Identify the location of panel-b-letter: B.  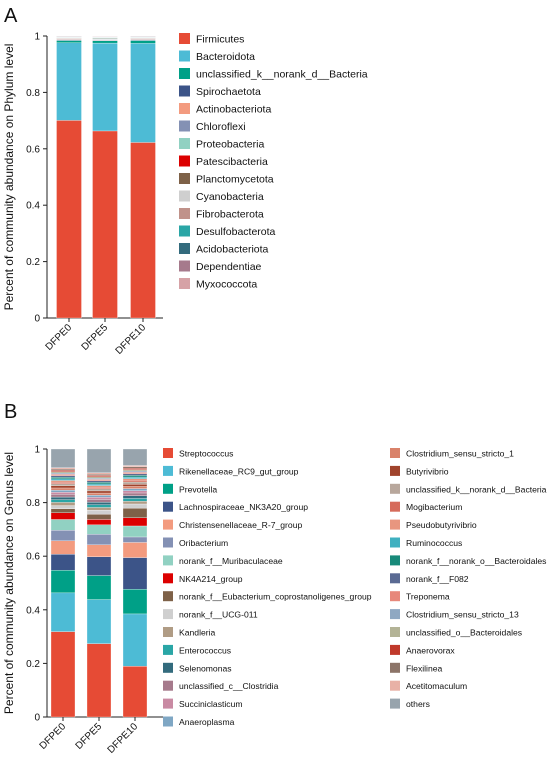
(10, 412).